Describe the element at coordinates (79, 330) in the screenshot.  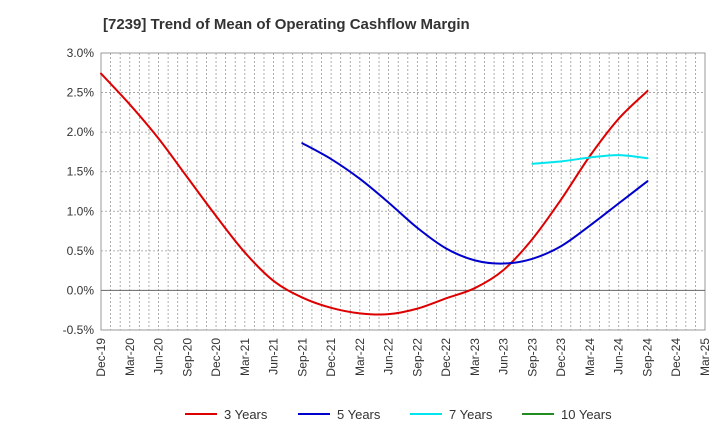
I see `y-tick-label: -0.5%` at that location.